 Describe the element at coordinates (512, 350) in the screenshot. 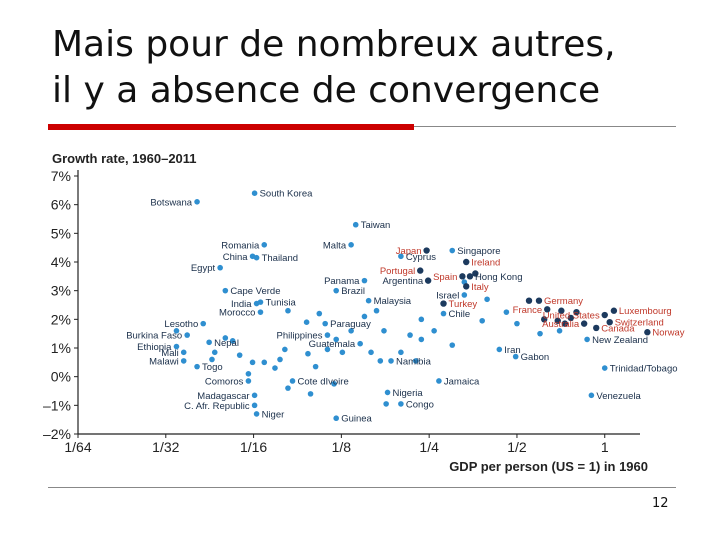

I see `point-label-iran: Iran` at that location.